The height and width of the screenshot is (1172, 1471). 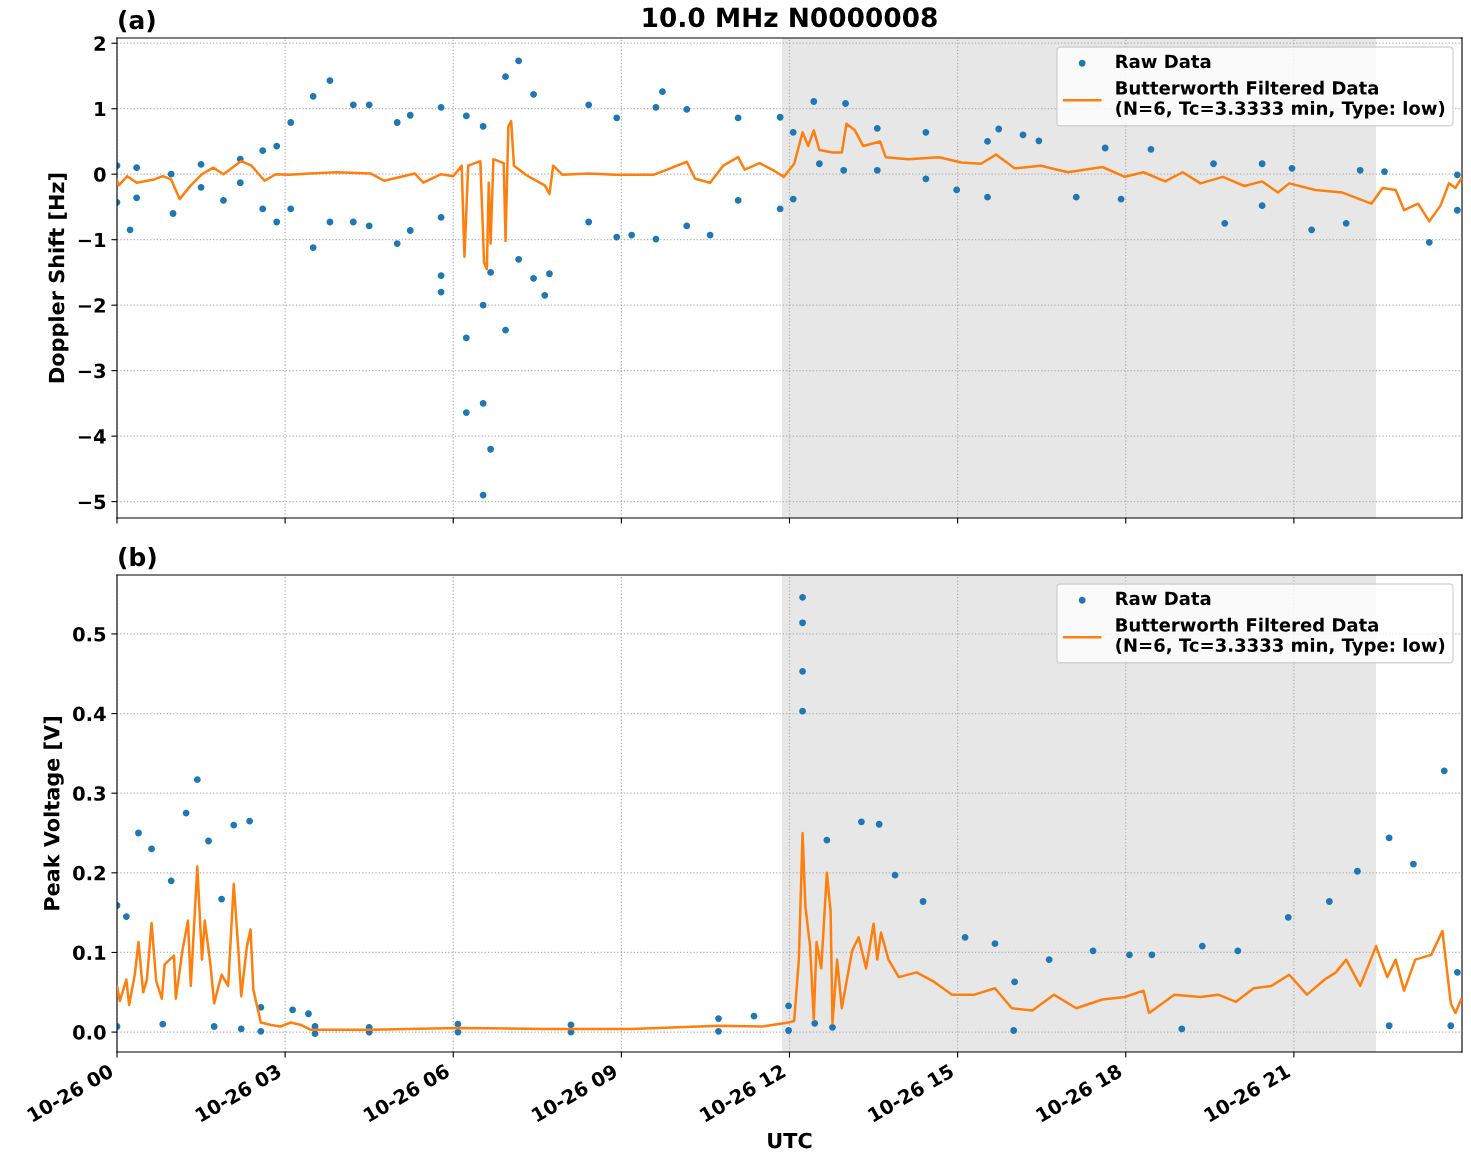 I want to click on y-tick-label: 0.1, so click(x=89, y=953).